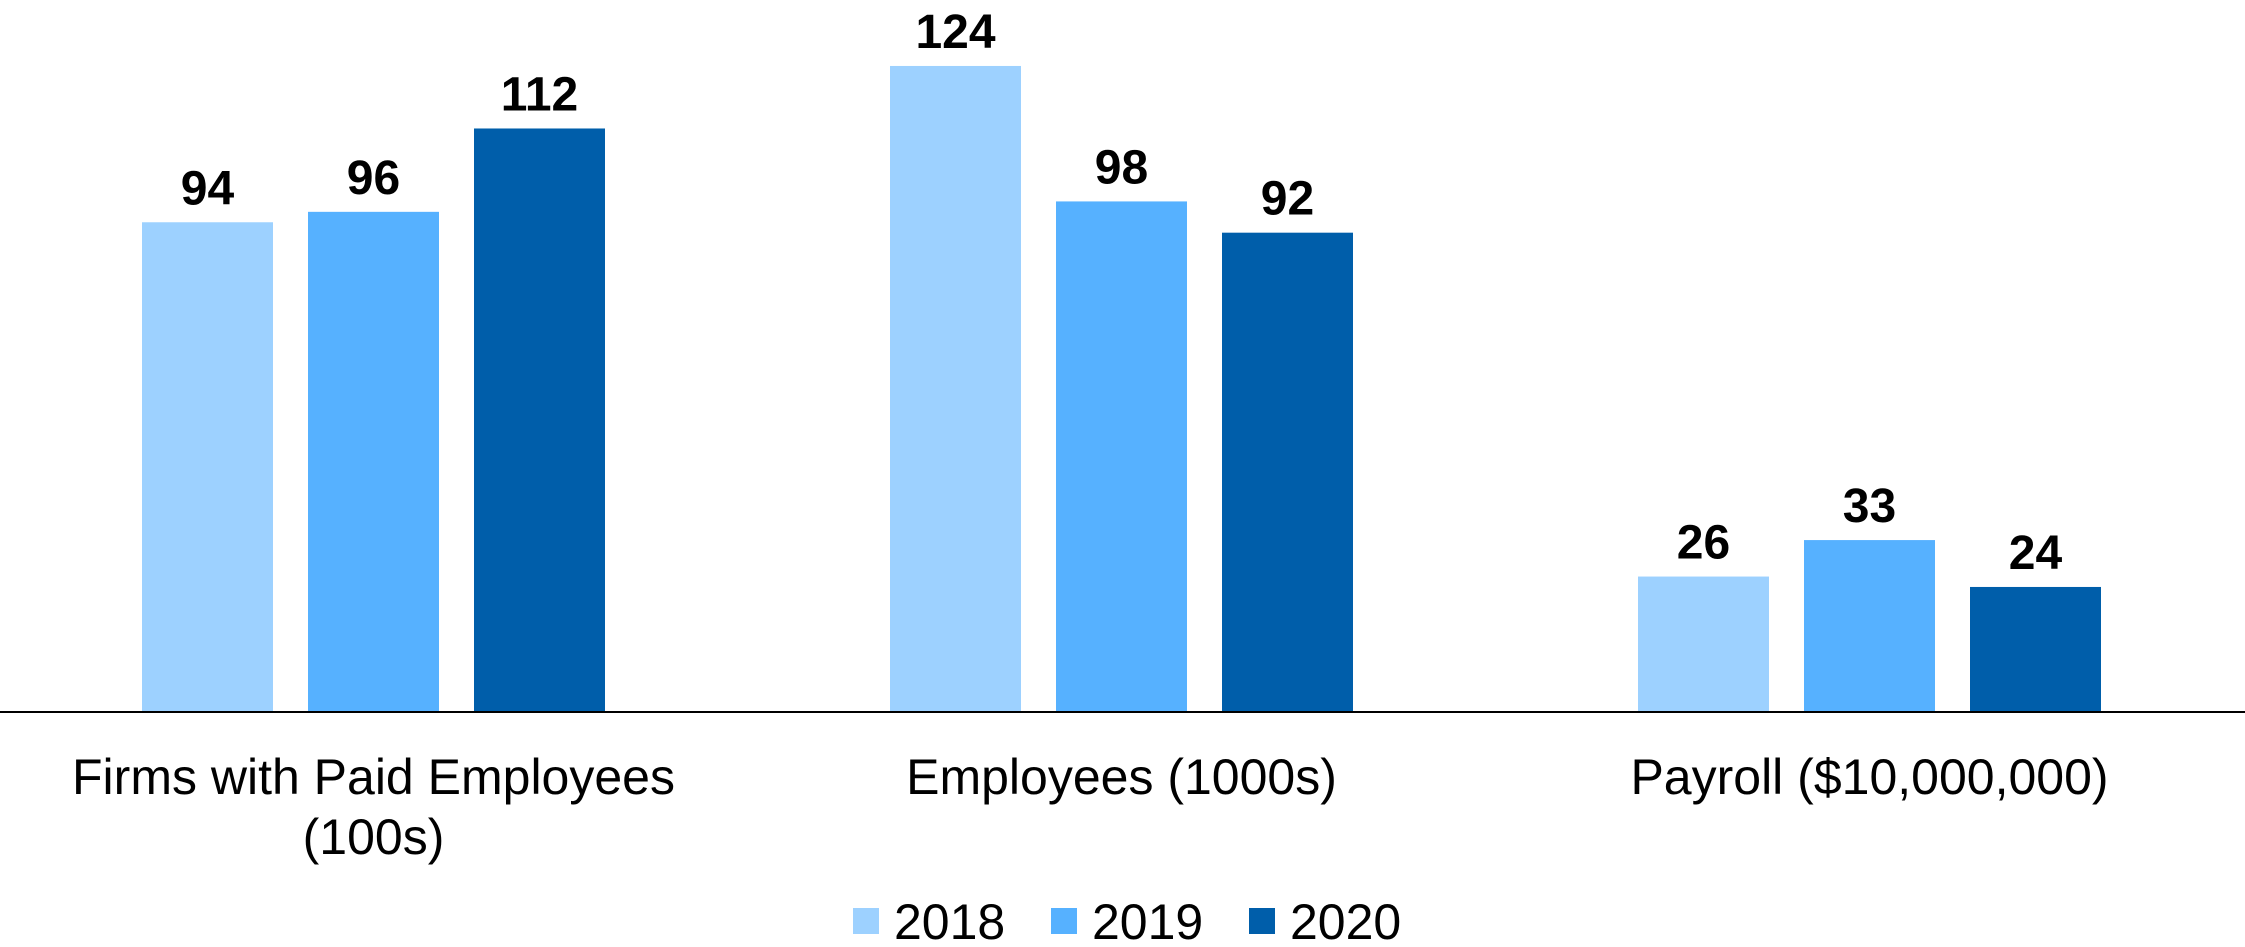 The width and height of the screenshot is (2245, 947). I want to click on category-label-1: Employees (1000s), so click(1121, 777).